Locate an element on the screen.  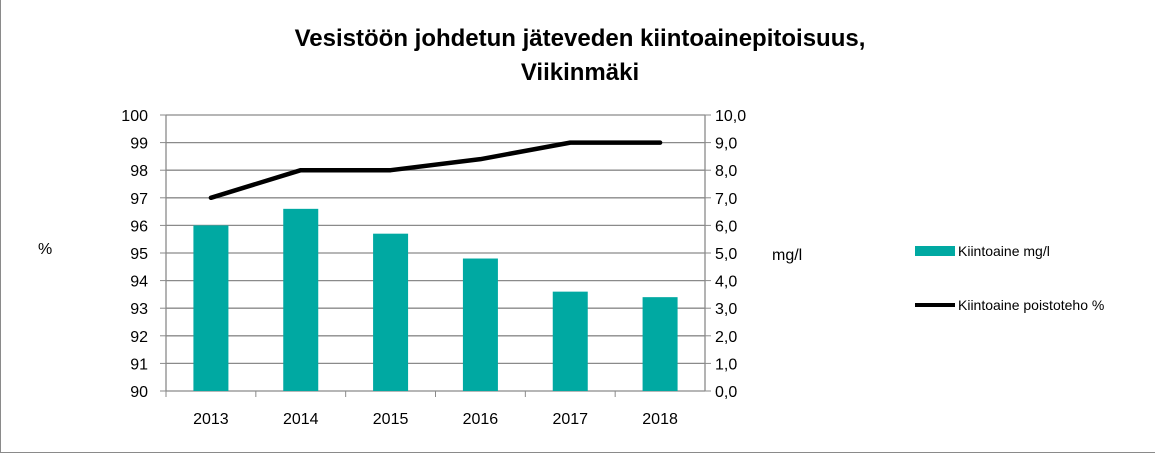
bar-2016 is located at coordinates (480, 324).